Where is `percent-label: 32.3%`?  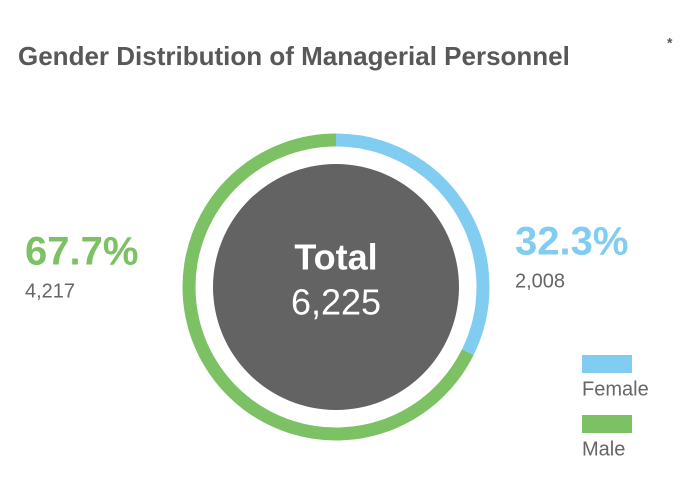 percent-label: 32.3% is located at coordinates (571, 242).